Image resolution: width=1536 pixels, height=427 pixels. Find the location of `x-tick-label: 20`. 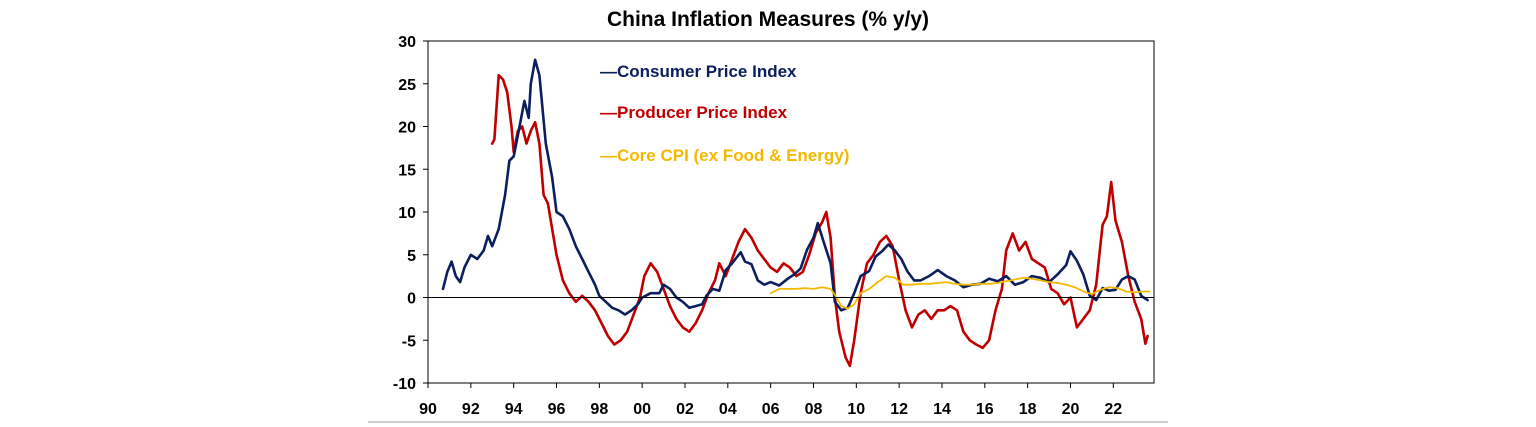

x-tick-label: 20 is located at coordinates (1071, 409).